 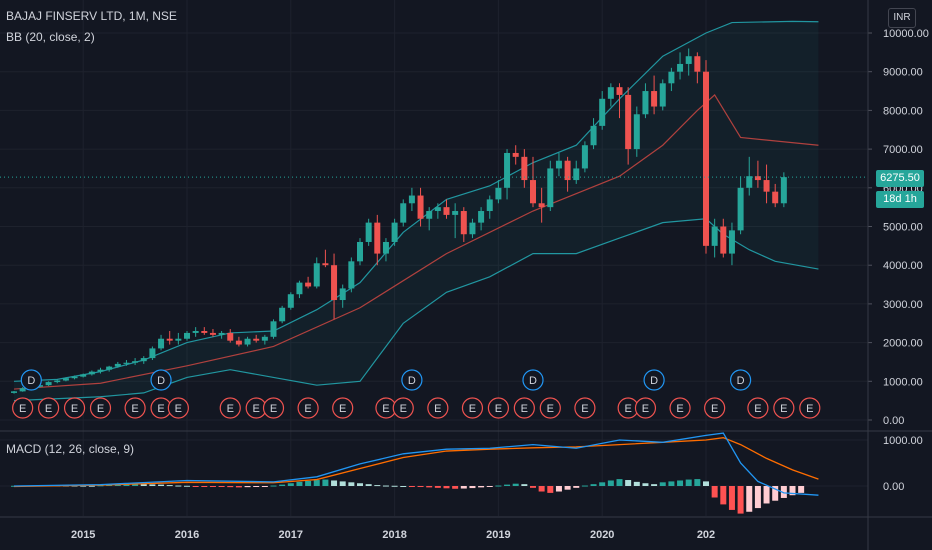 I want to click on y-tick-label: 1000.00, so click(x=903, y=382).